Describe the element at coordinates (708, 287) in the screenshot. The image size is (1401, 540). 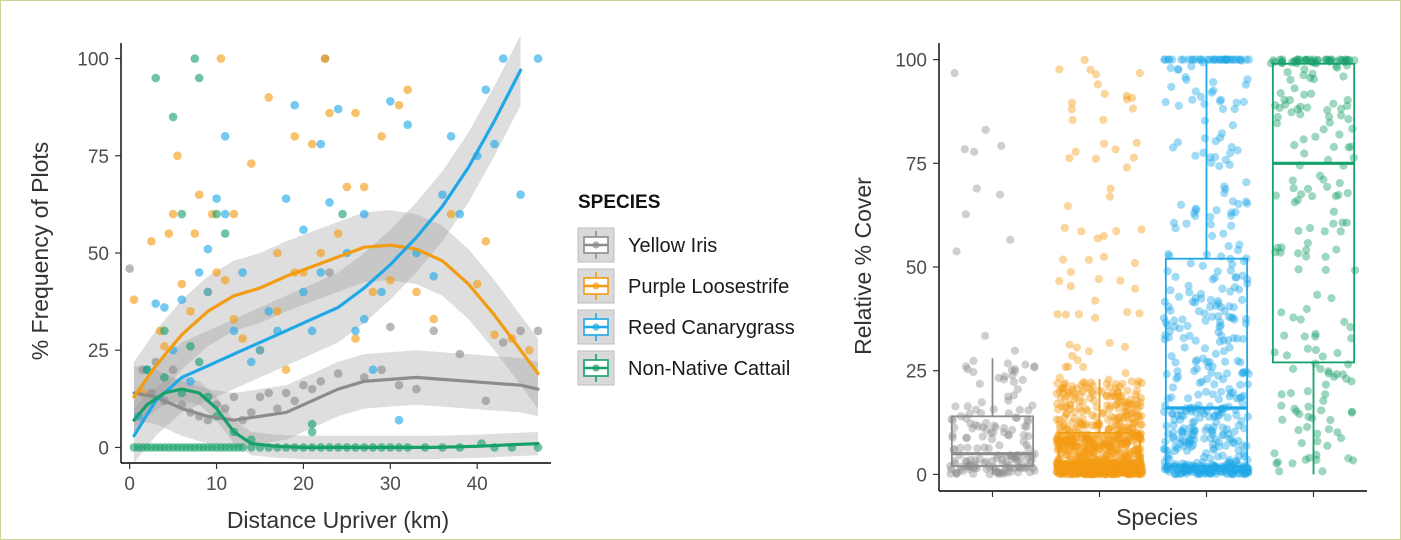
I see `legend-label-purple-loosestrife: Purple Loosestrife` at that location.